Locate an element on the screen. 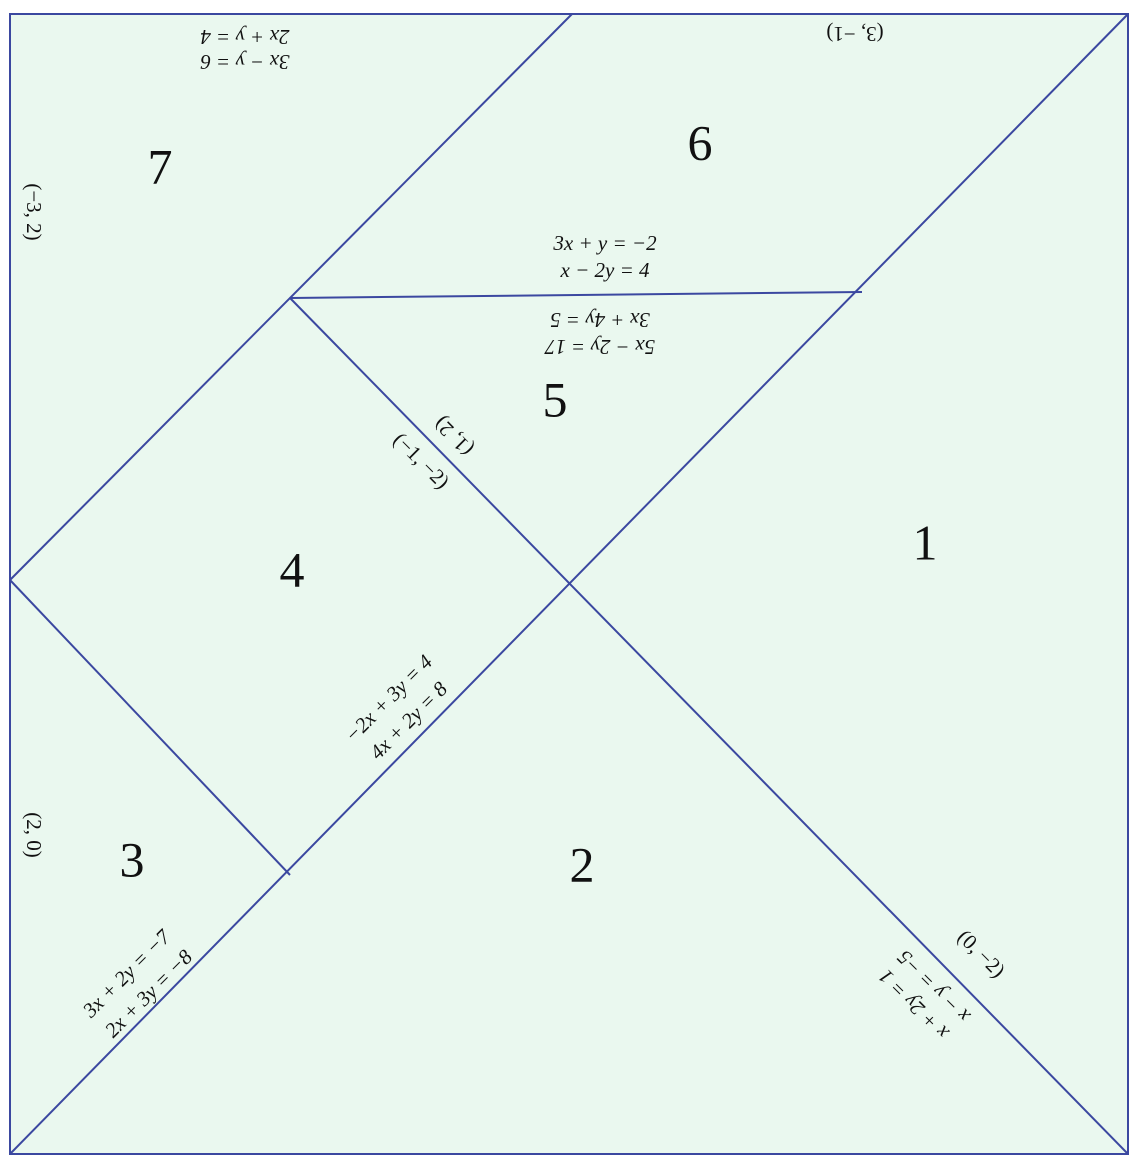 This screenshot has height=1156, width=1130. piece-label: 7 is located at coordinates (160, 166).